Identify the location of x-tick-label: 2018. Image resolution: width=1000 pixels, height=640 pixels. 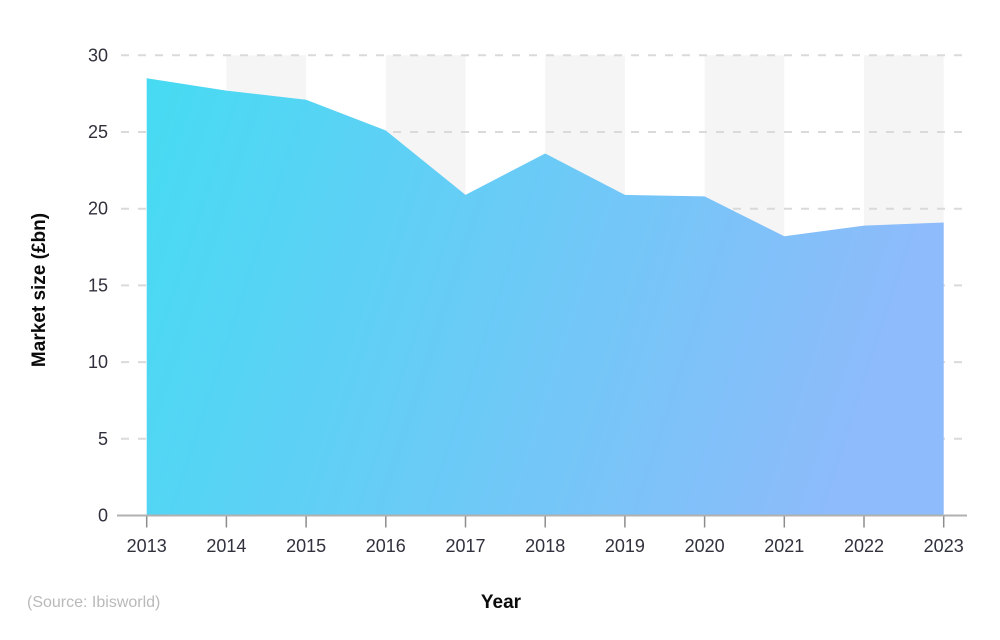
(545, 546).